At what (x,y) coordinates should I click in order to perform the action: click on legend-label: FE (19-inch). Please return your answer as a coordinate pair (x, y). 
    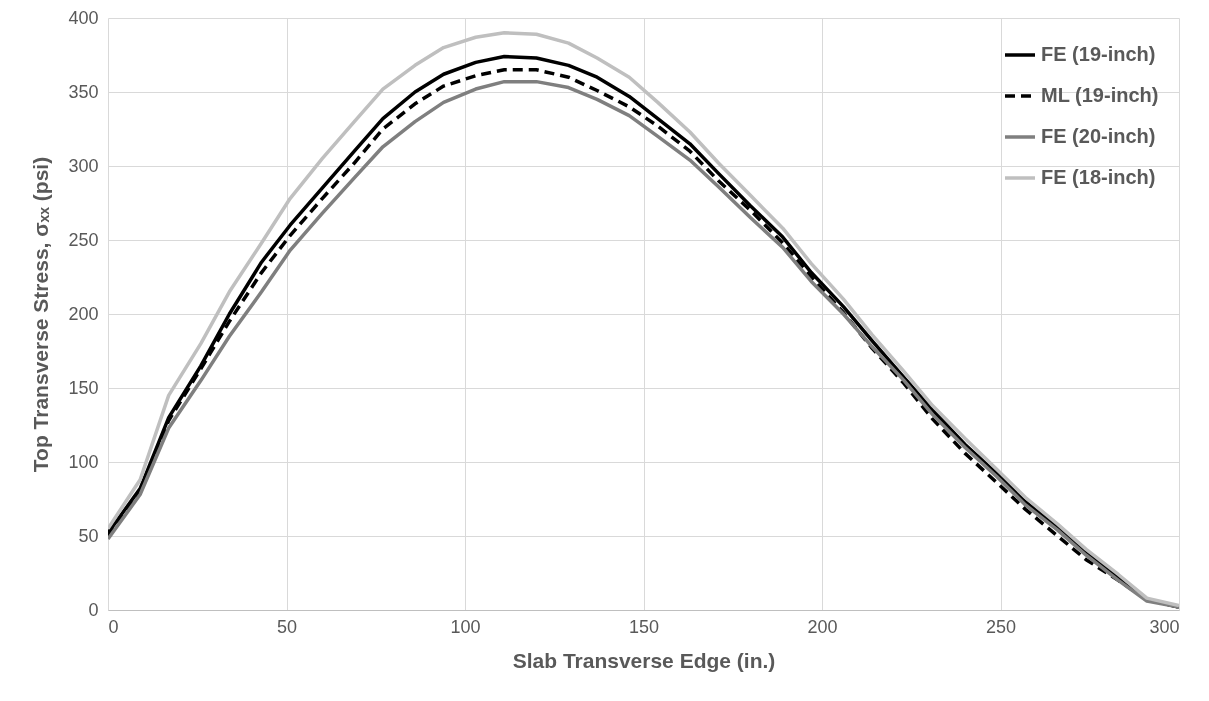
    Looking at the image, I should click on (1098, 54).